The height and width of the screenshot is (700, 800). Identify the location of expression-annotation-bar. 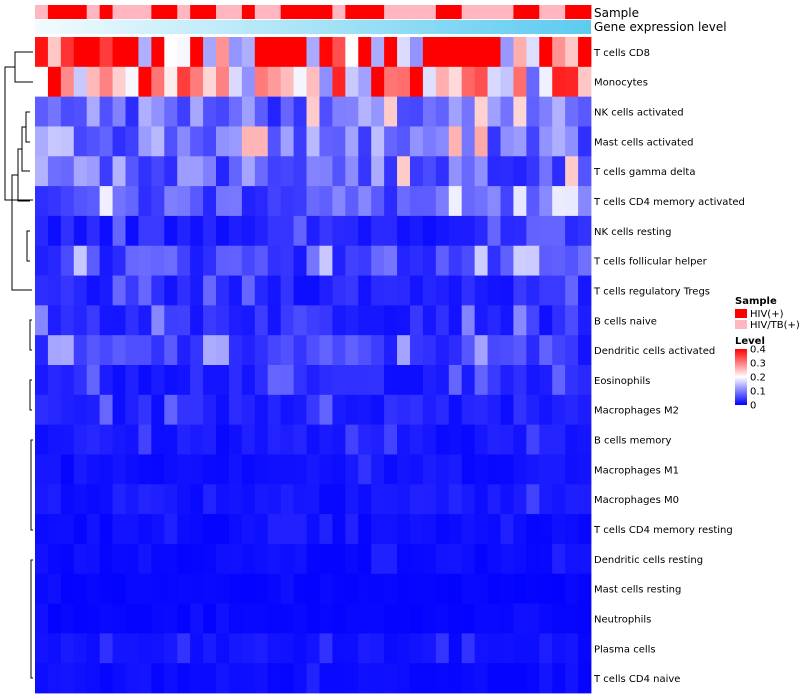
(313, 27).